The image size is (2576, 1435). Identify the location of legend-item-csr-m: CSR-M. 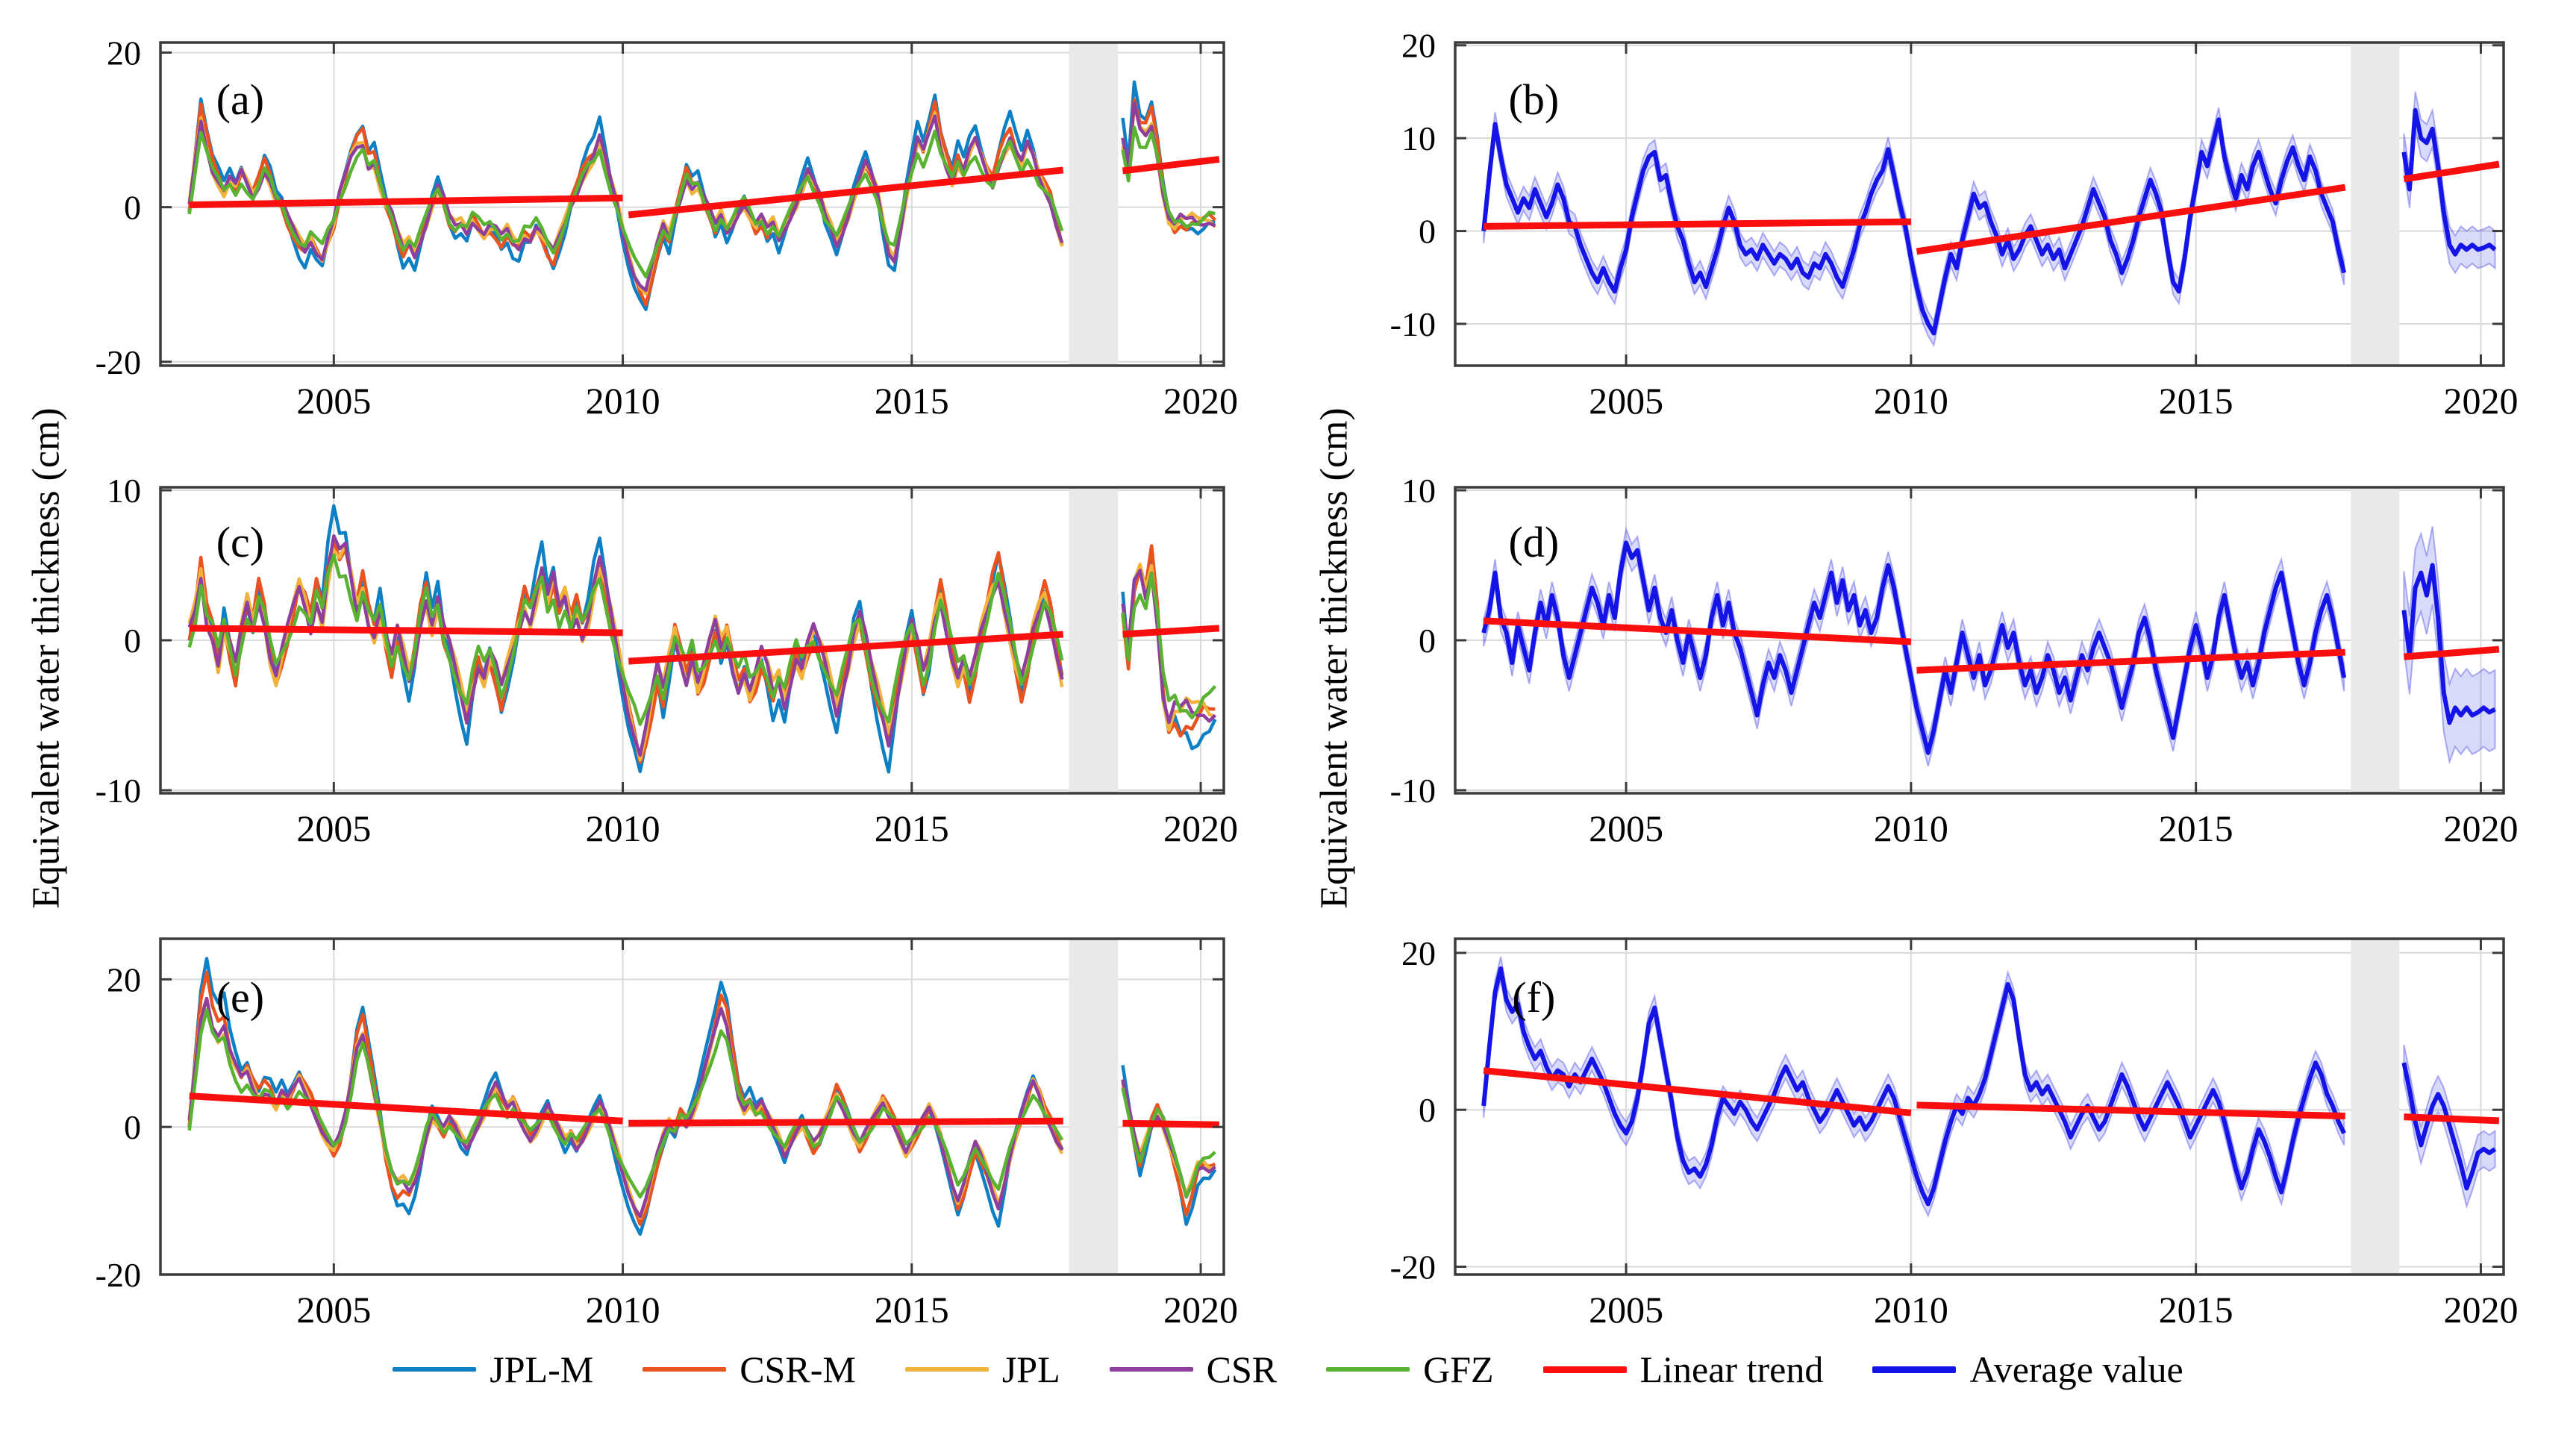
(749, 1369).